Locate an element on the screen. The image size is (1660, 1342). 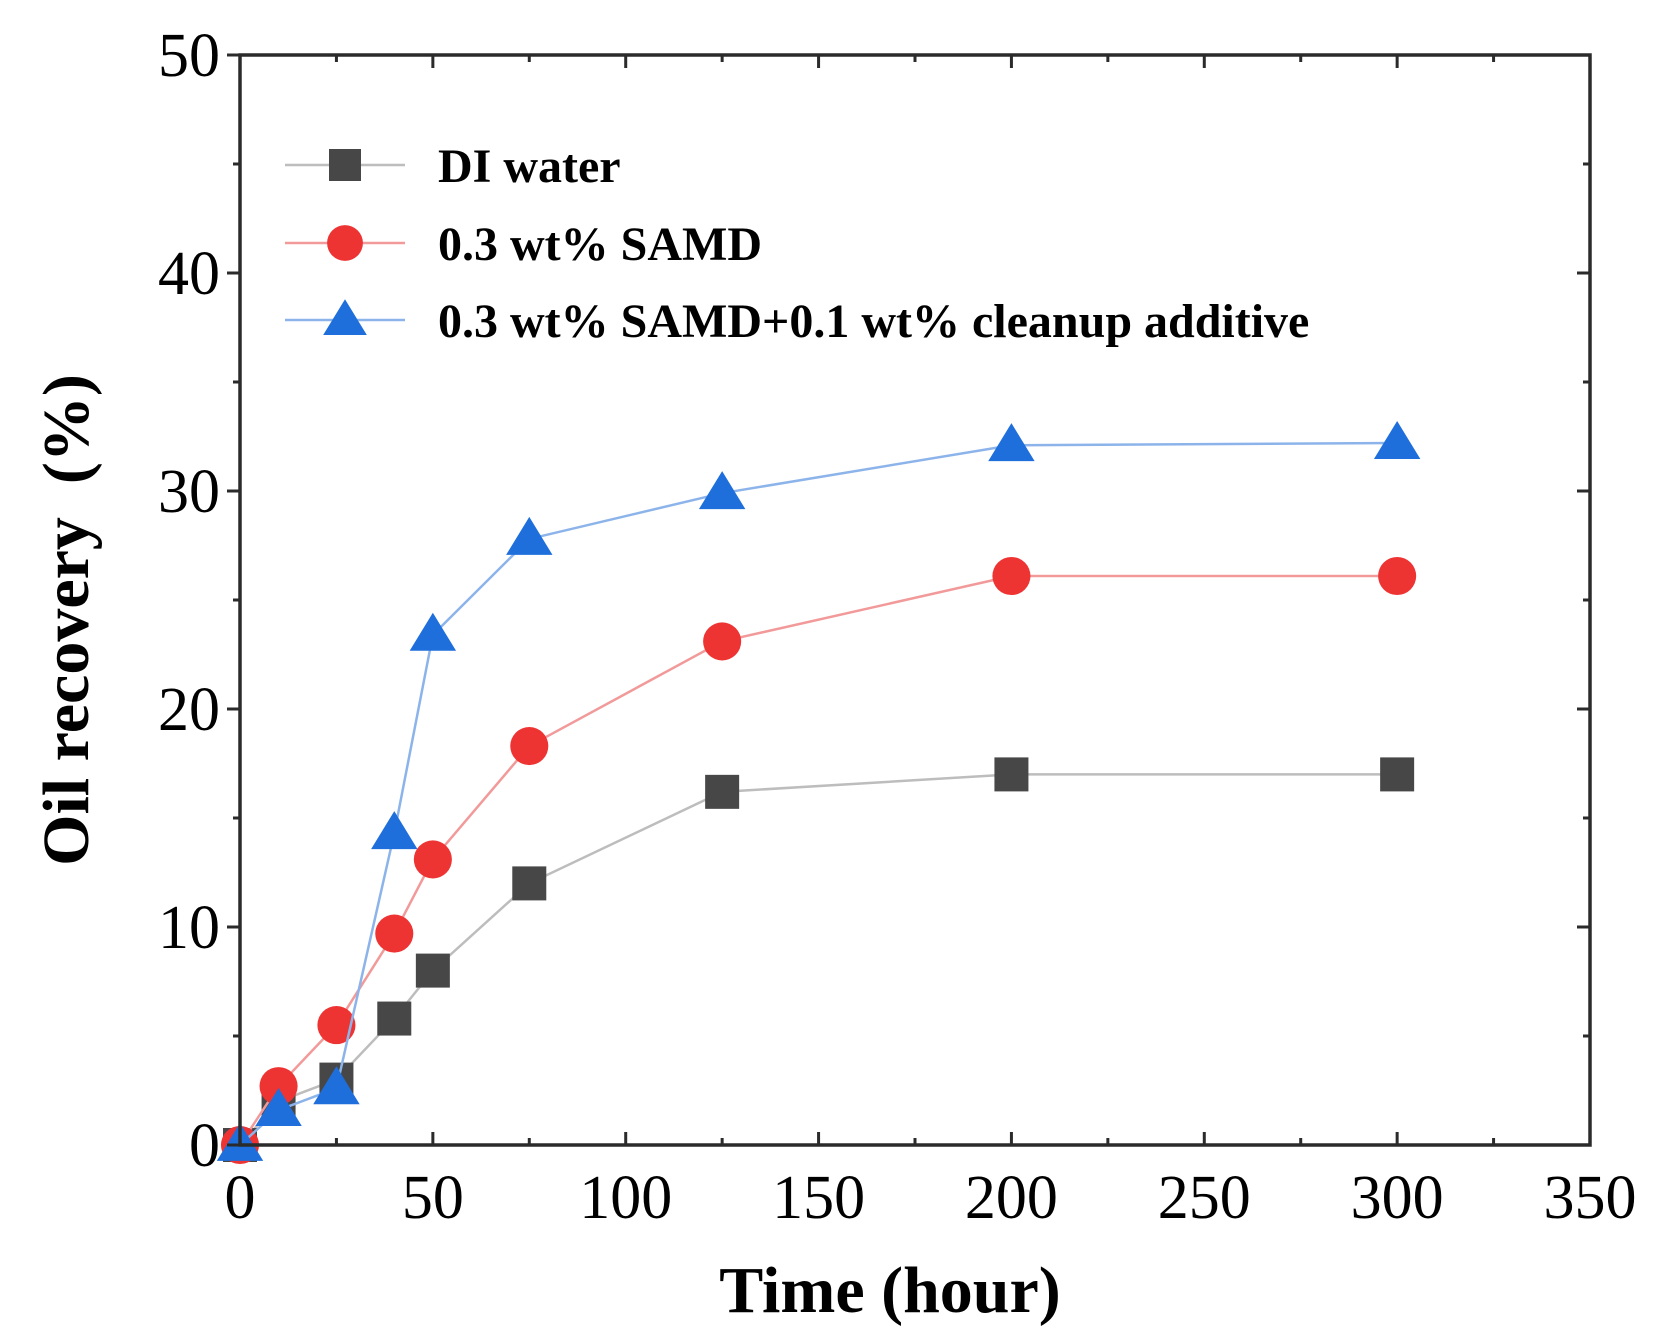
y-tick-label: 40 is located at coordinates (189, 274).